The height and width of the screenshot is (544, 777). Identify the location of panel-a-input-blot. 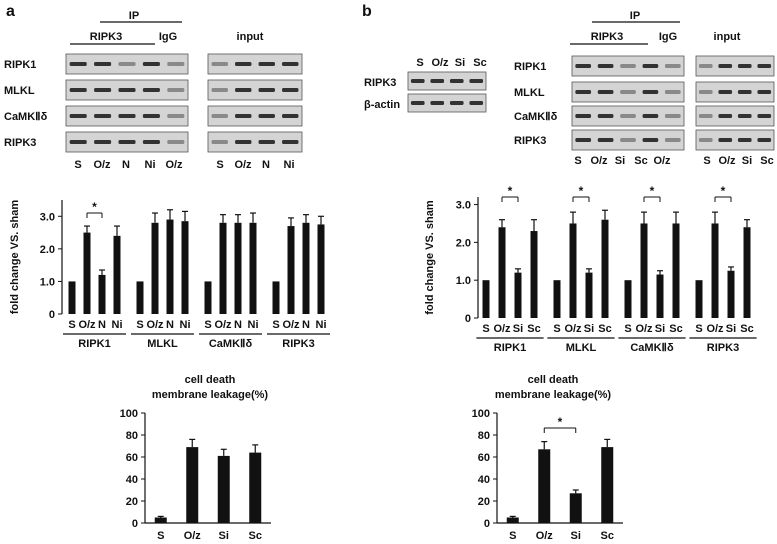
(255, 90).